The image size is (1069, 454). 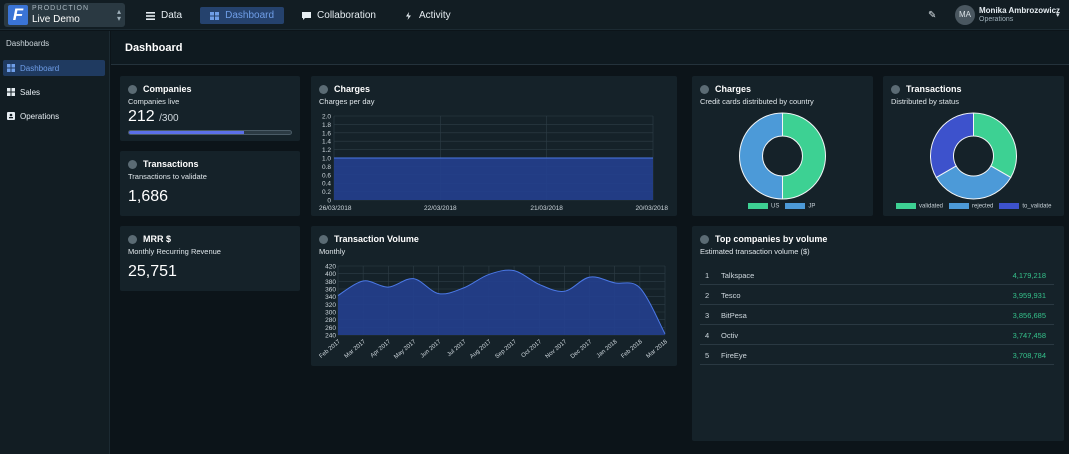 I want to click on chevron-down-icon: ▾, so click(x=1058, y=15).